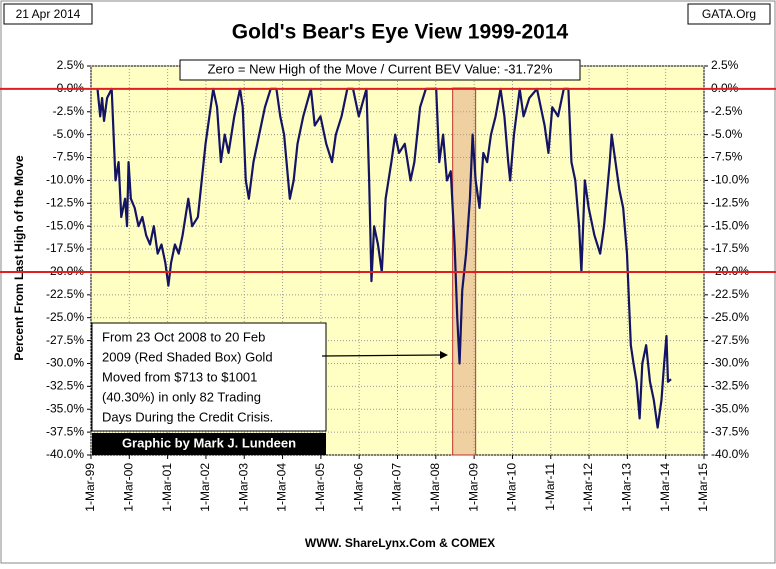 Image resolution: width=776 pixels, height=569 pixels. Describe the element at coordinates (65, 294) in the screenshot. I see `y-tick-label: -22.5%` at that location.